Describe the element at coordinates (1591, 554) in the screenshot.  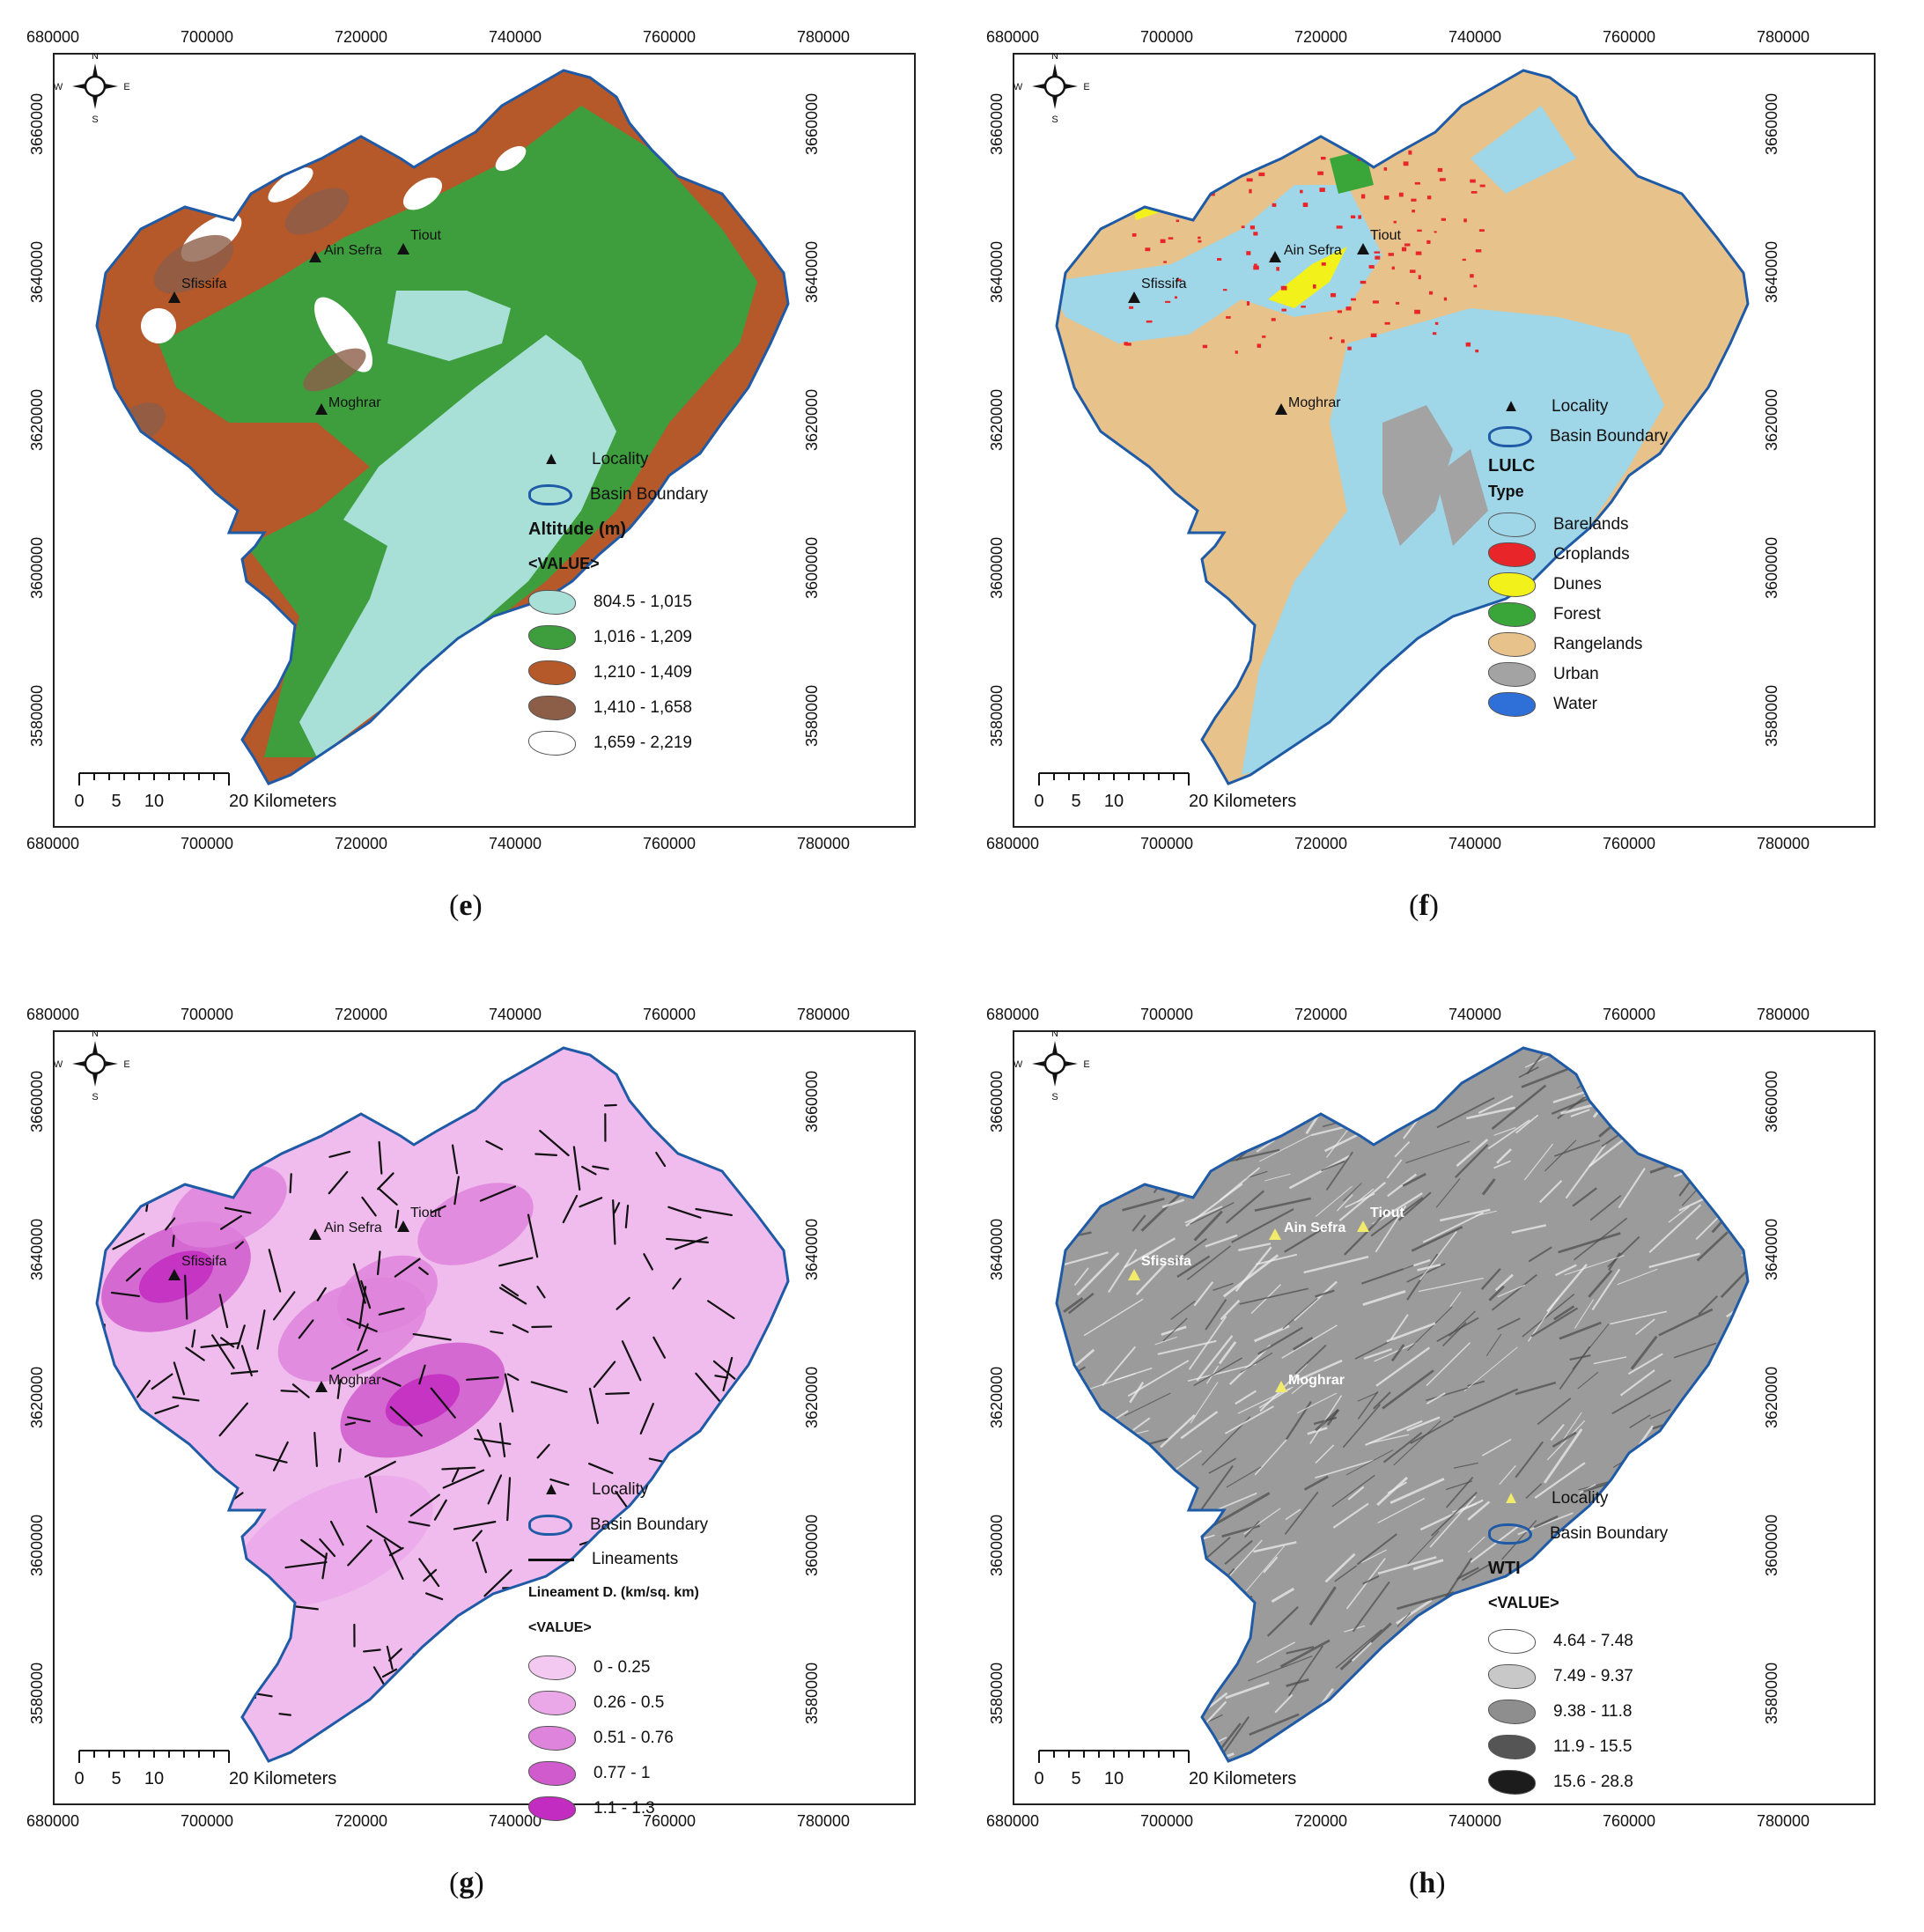
I see `legend-class-text: Croplands` at that location.